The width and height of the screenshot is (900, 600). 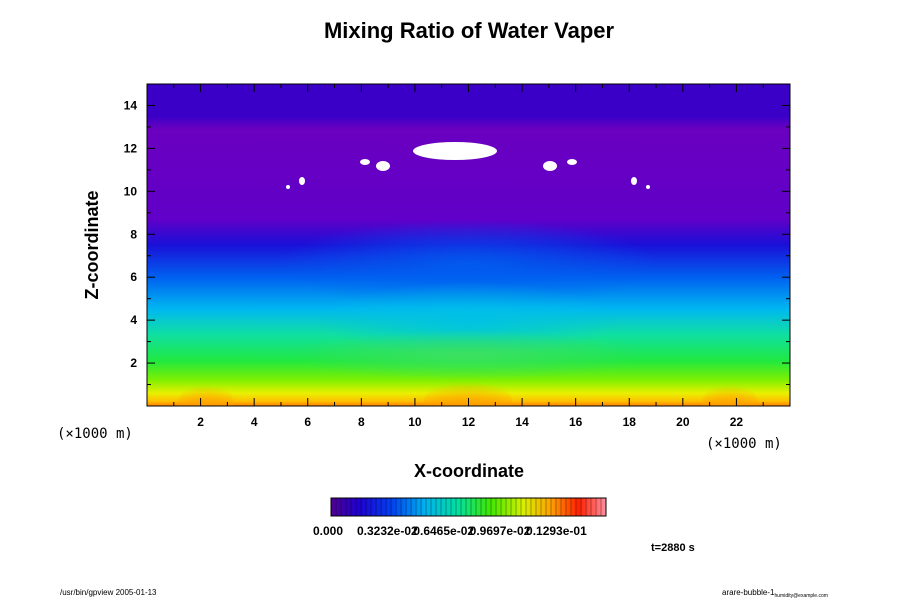 What do you see at coordinates (108, 592) in the screenshot?
I see `footer-left: /usr/bin/gpview 2005-01-13` at bounding box center [108, 592].